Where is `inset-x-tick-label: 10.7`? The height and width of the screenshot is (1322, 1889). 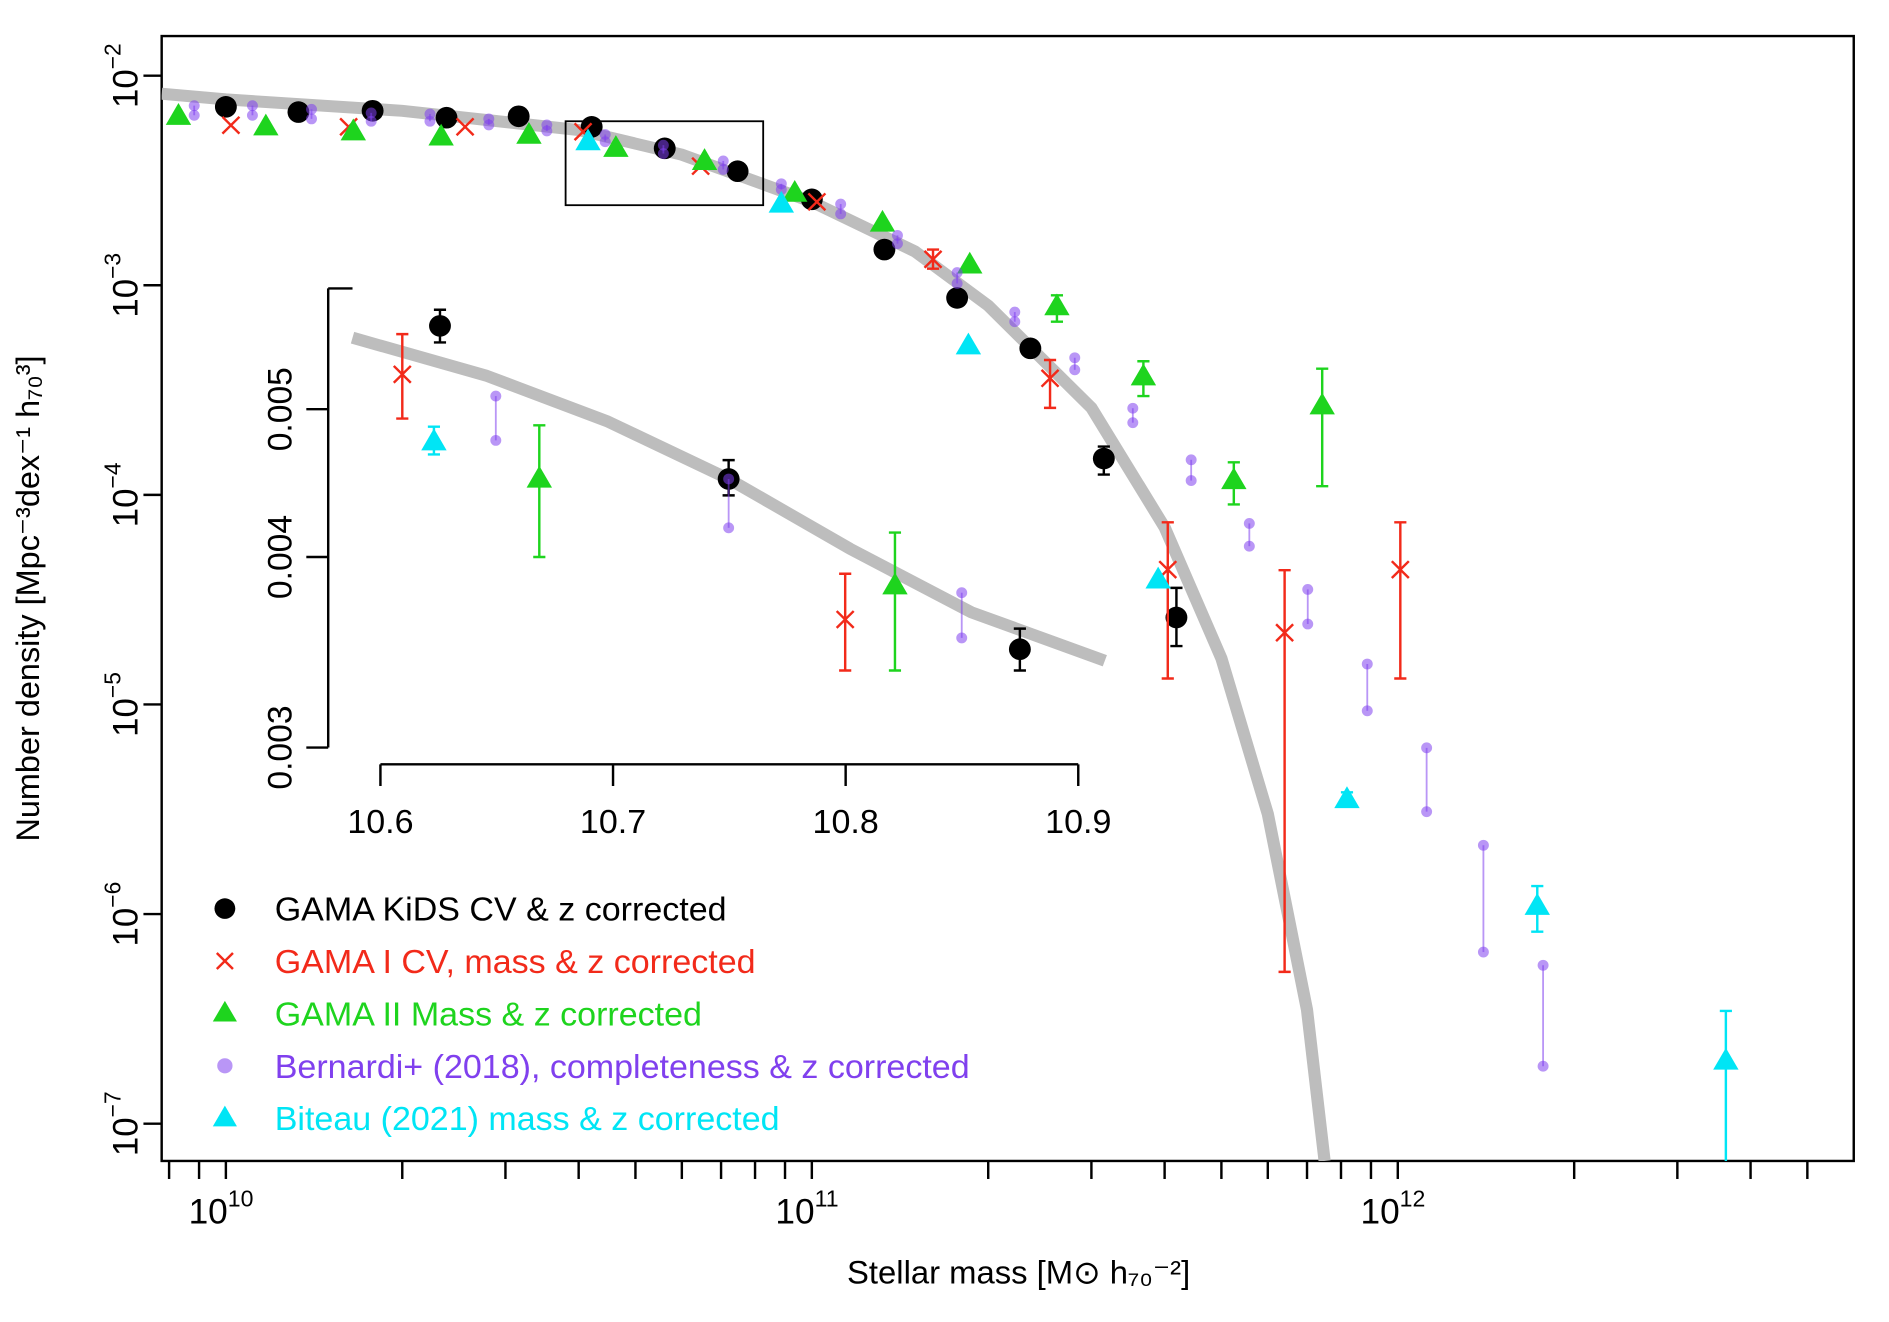 inset-x-tick-label: 10.7 is located at coordinates (613, 822).